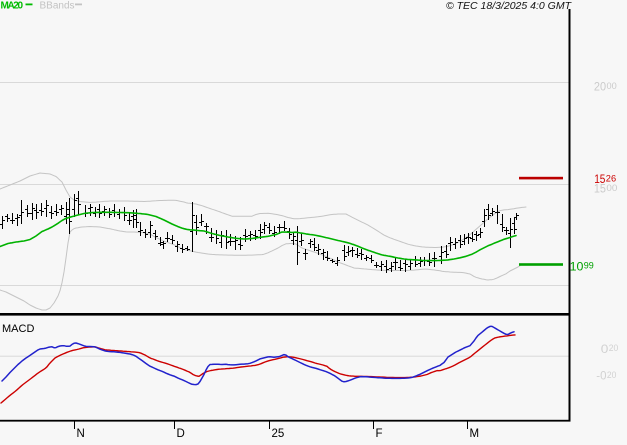 This screenshot has height=445, width=627. Describe the element at coordinates (577, 266) in the screenshot. I see `svg-text: 10` at that location.